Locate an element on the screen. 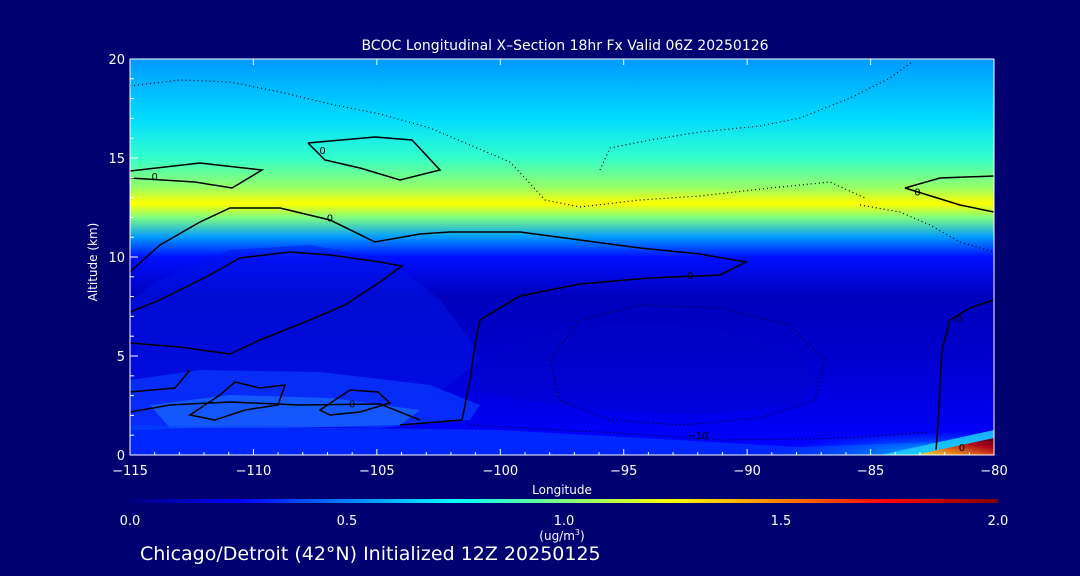  colorbar-unit-sup: 3 is located at coordinates (577, 532).